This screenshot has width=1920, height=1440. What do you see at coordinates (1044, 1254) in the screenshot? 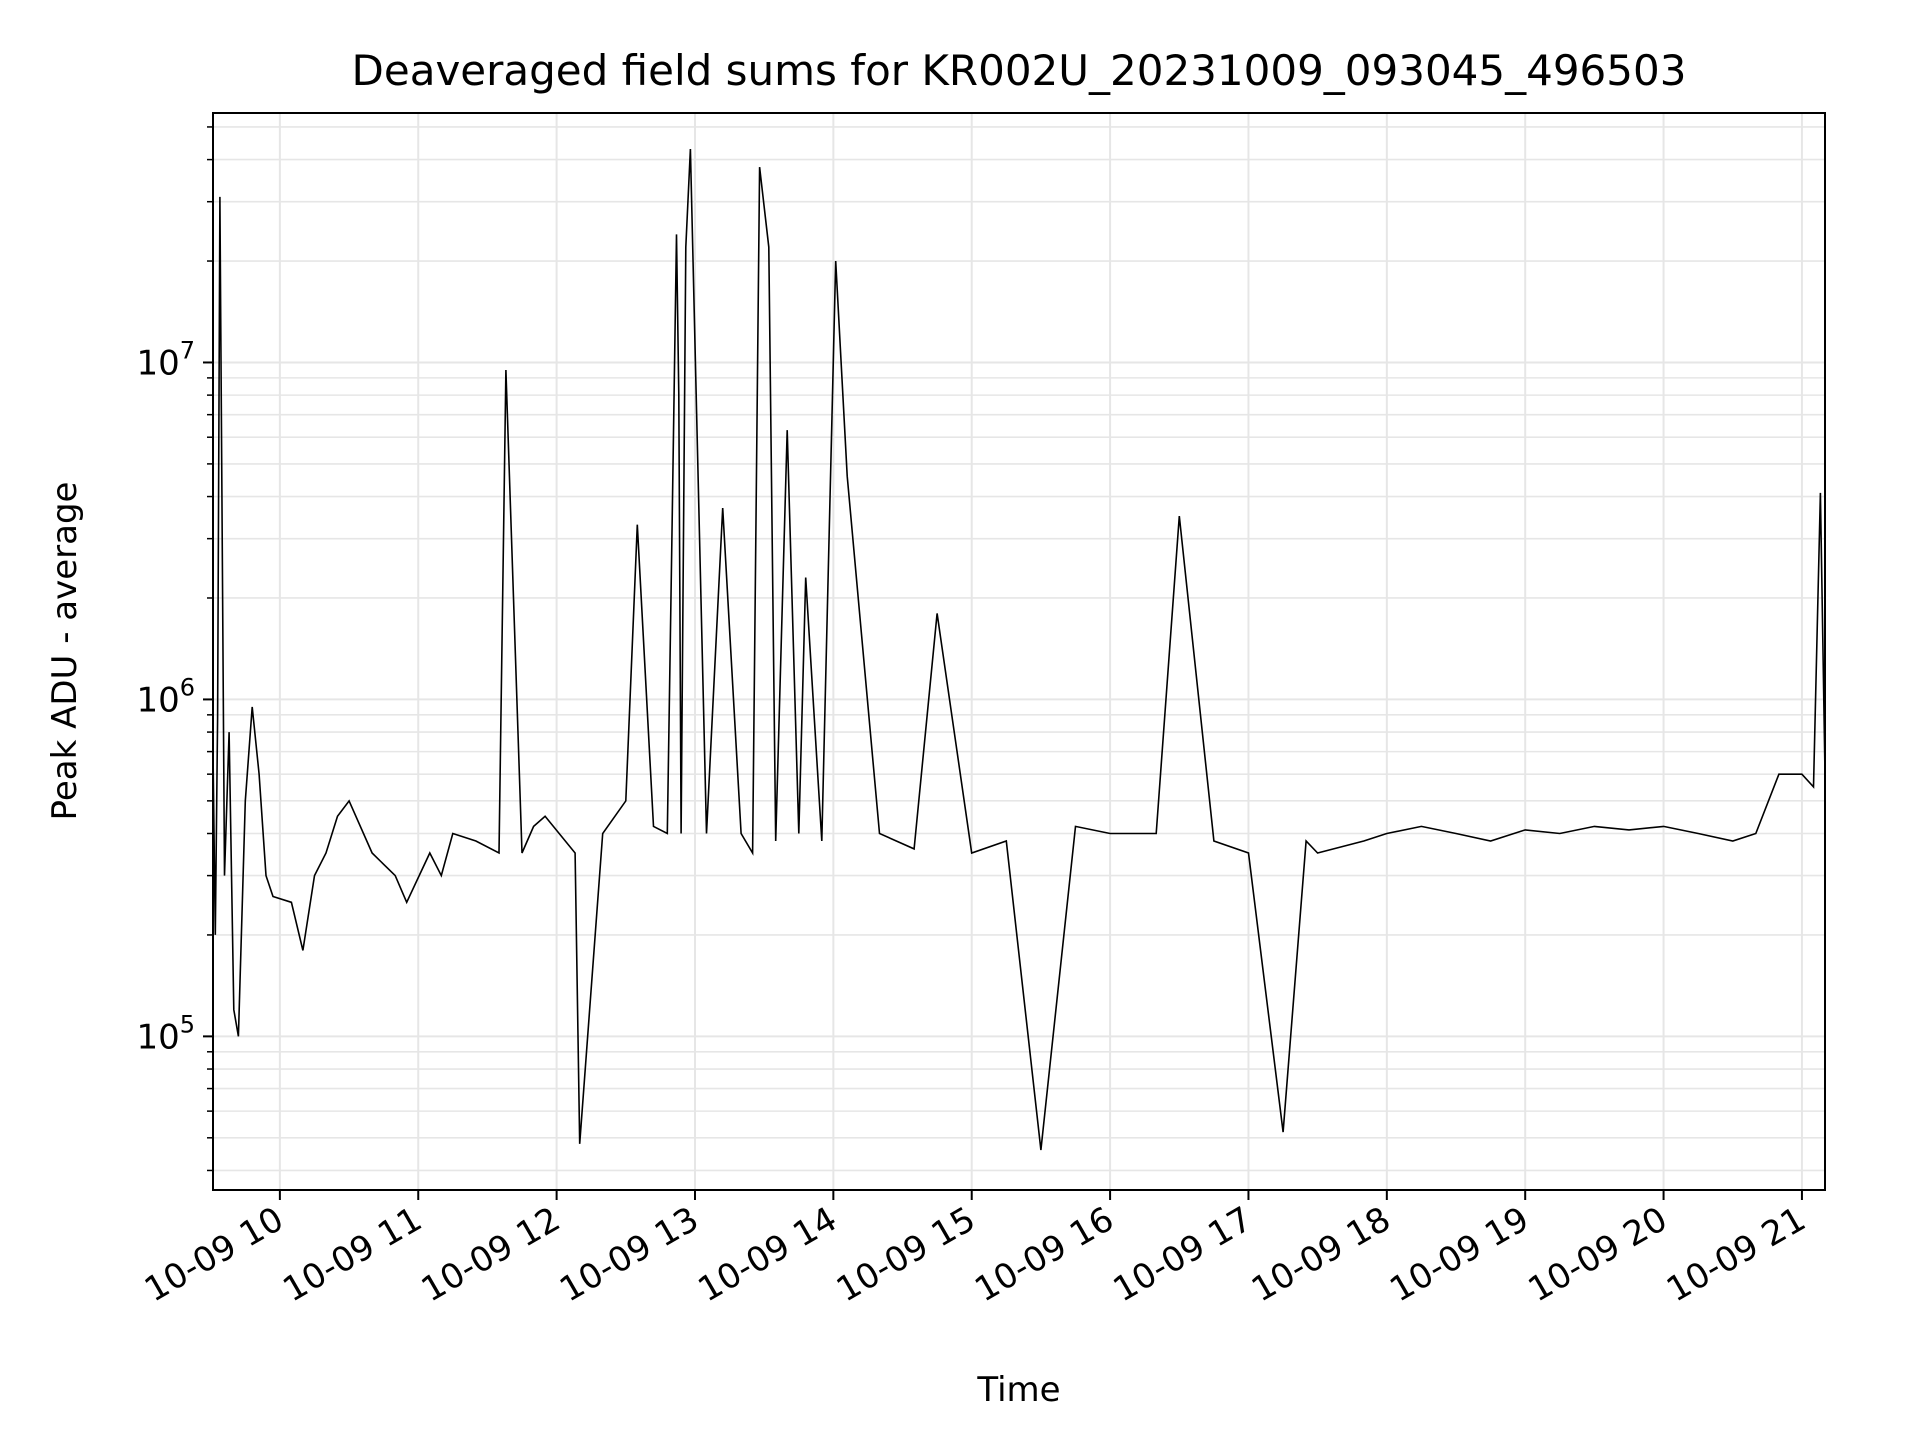
I see `x-tick-label: 10-09 16` at bounding box center [1044, 1254].